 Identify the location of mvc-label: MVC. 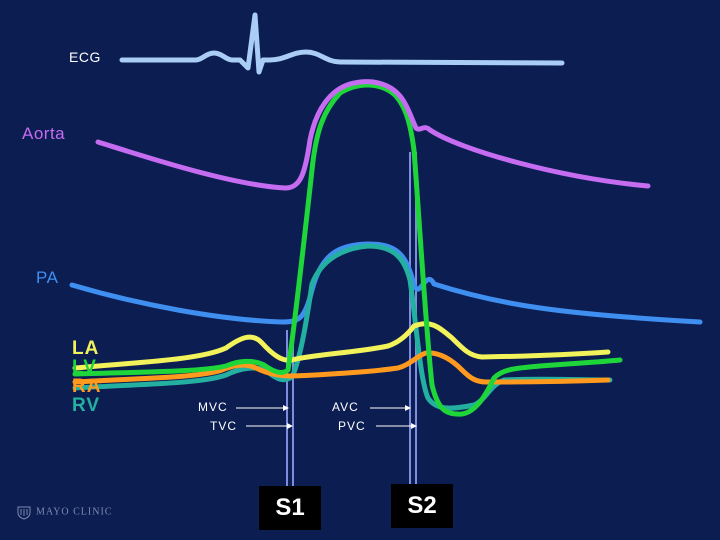
(213, 407).